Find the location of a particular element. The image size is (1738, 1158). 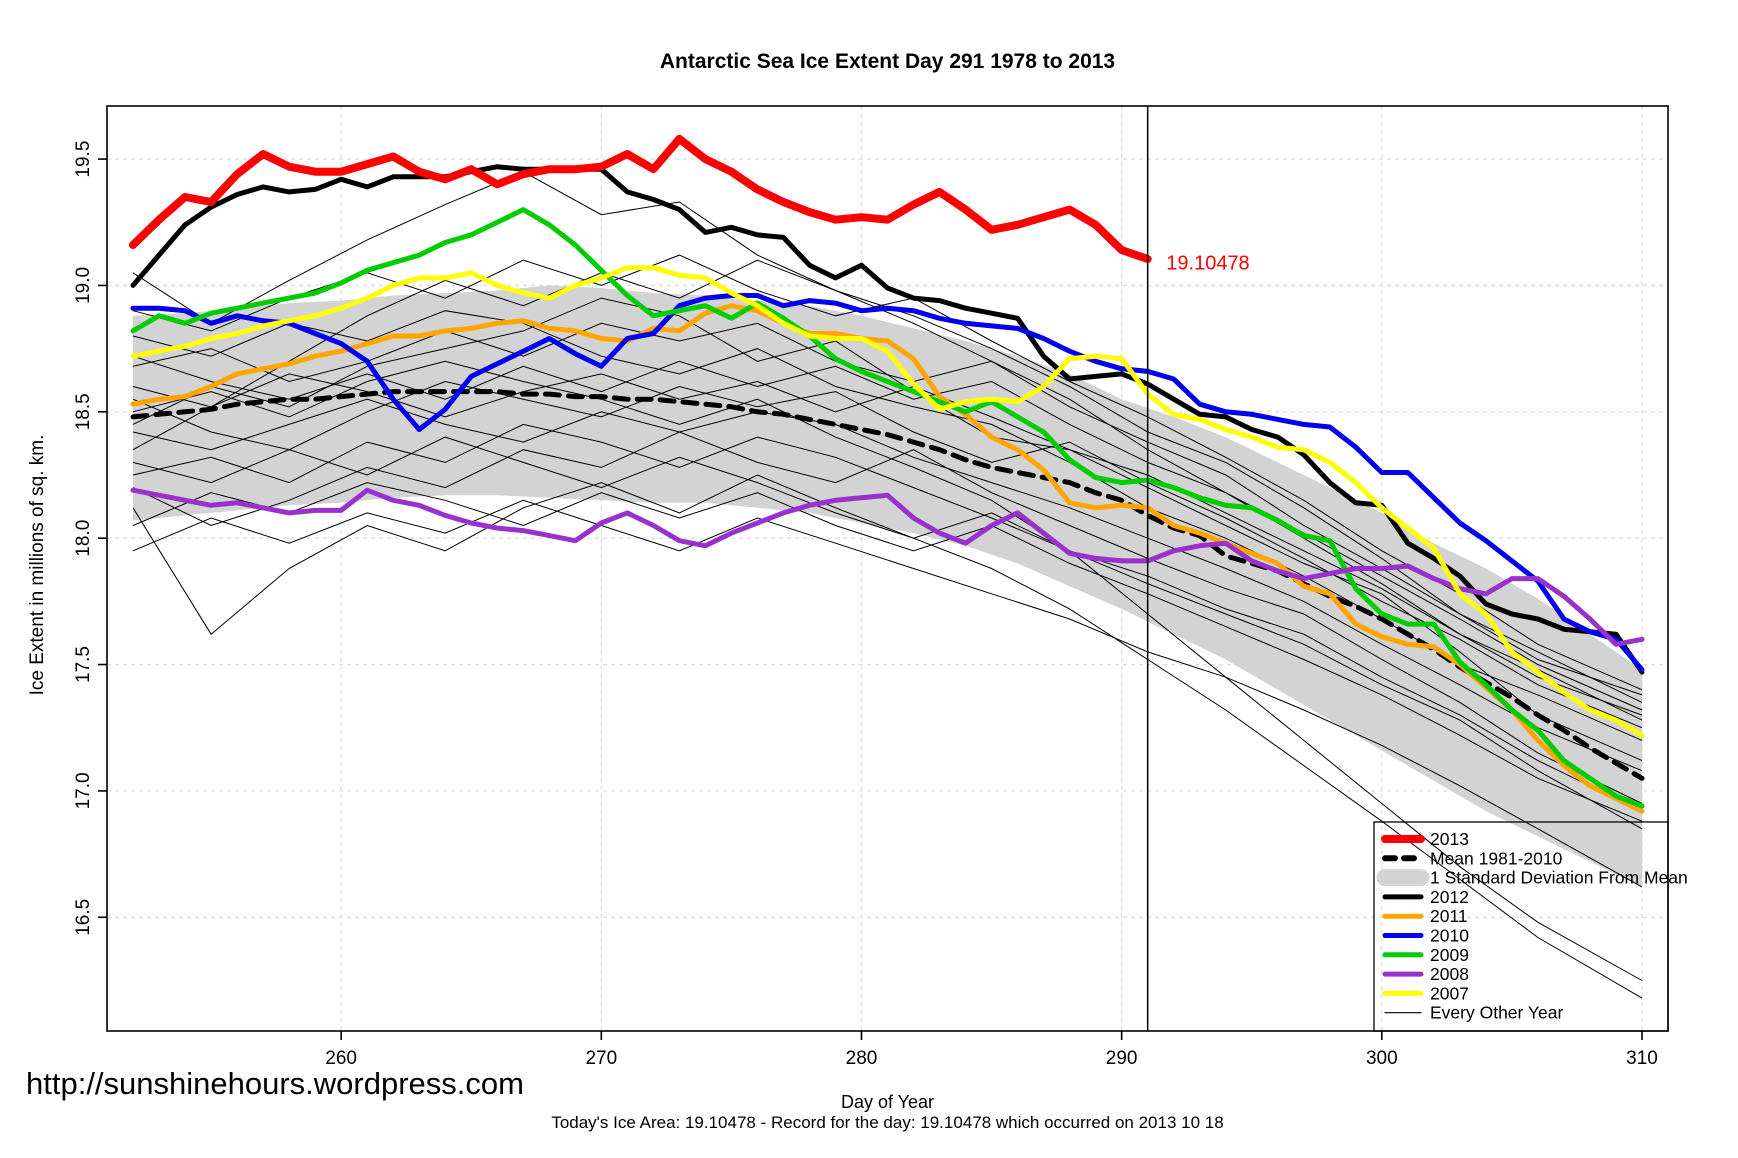

y-tick-label: 19.5 is located at coordinates (83, 159).